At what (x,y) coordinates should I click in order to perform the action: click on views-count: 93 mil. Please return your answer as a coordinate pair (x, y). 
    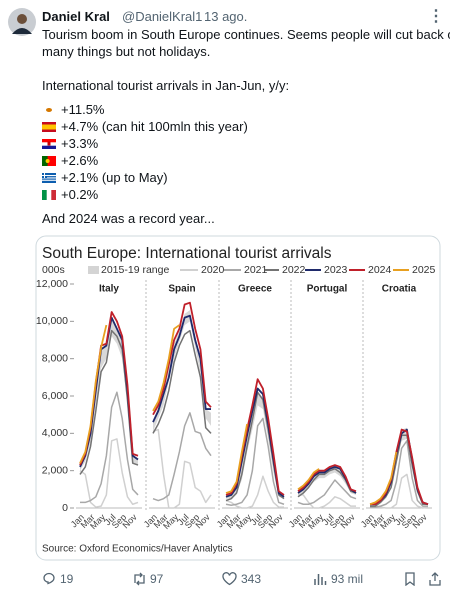
    Looking at the image, I should click on (347, 579).